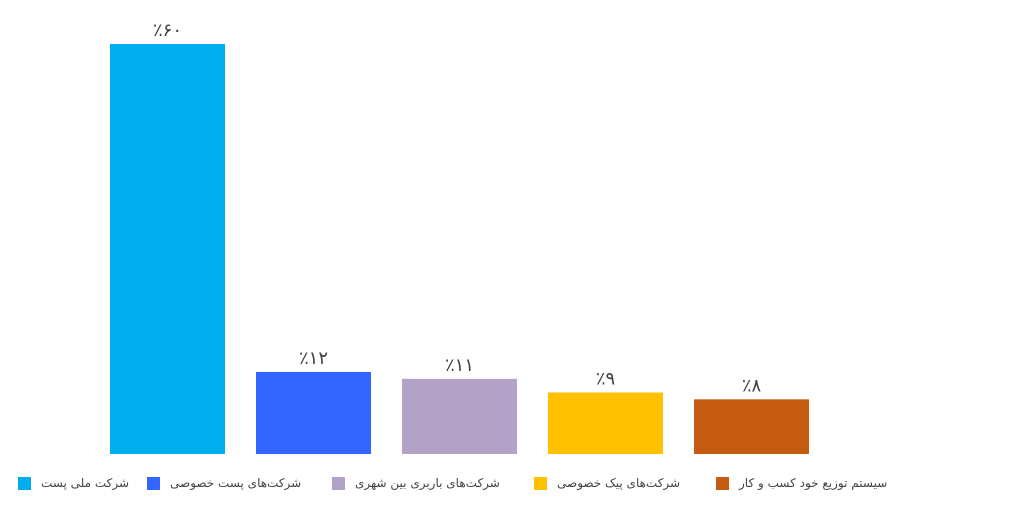 The image size is (1024, 522). I want to click on legend-swatch-private-post, so click(153, 483).